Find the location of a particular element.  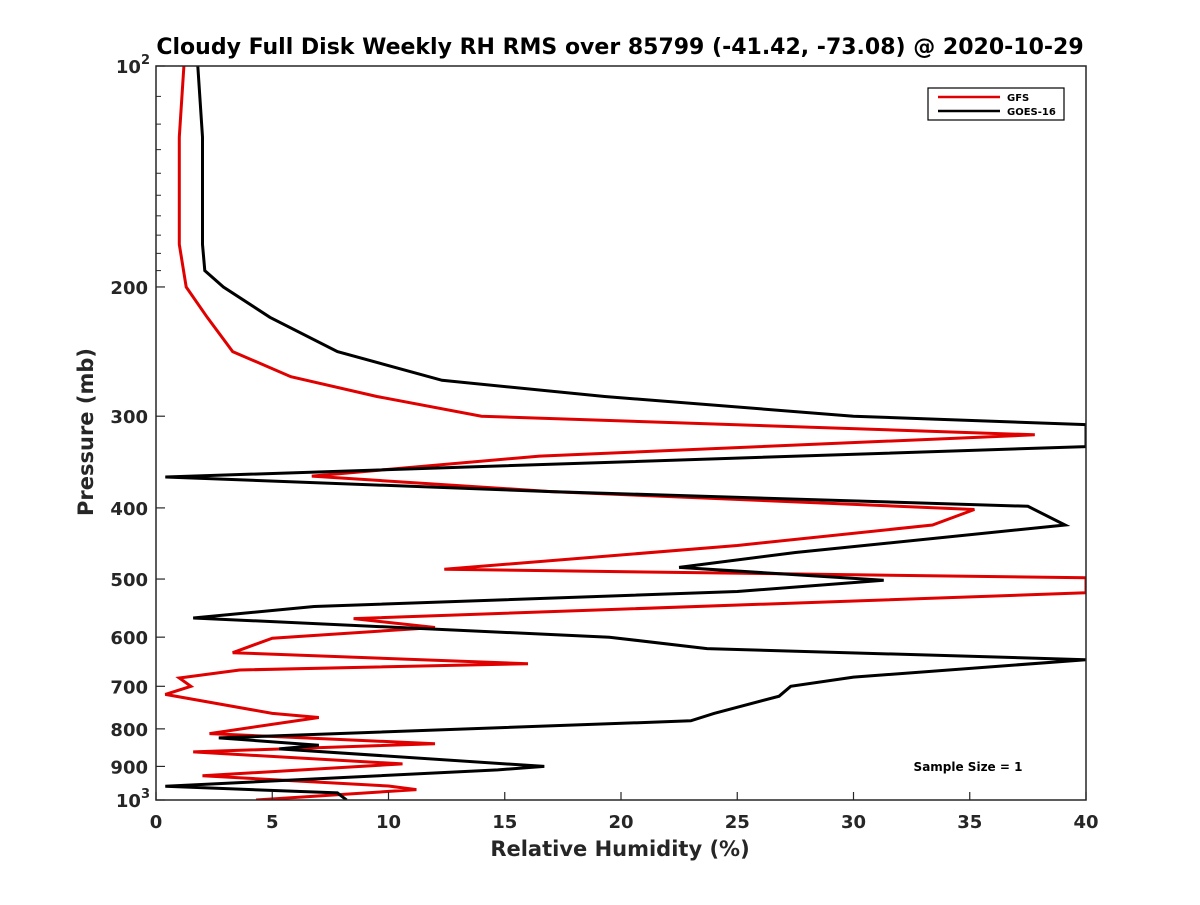

y-tick-label: 800 is located at coordinates (129, 730).